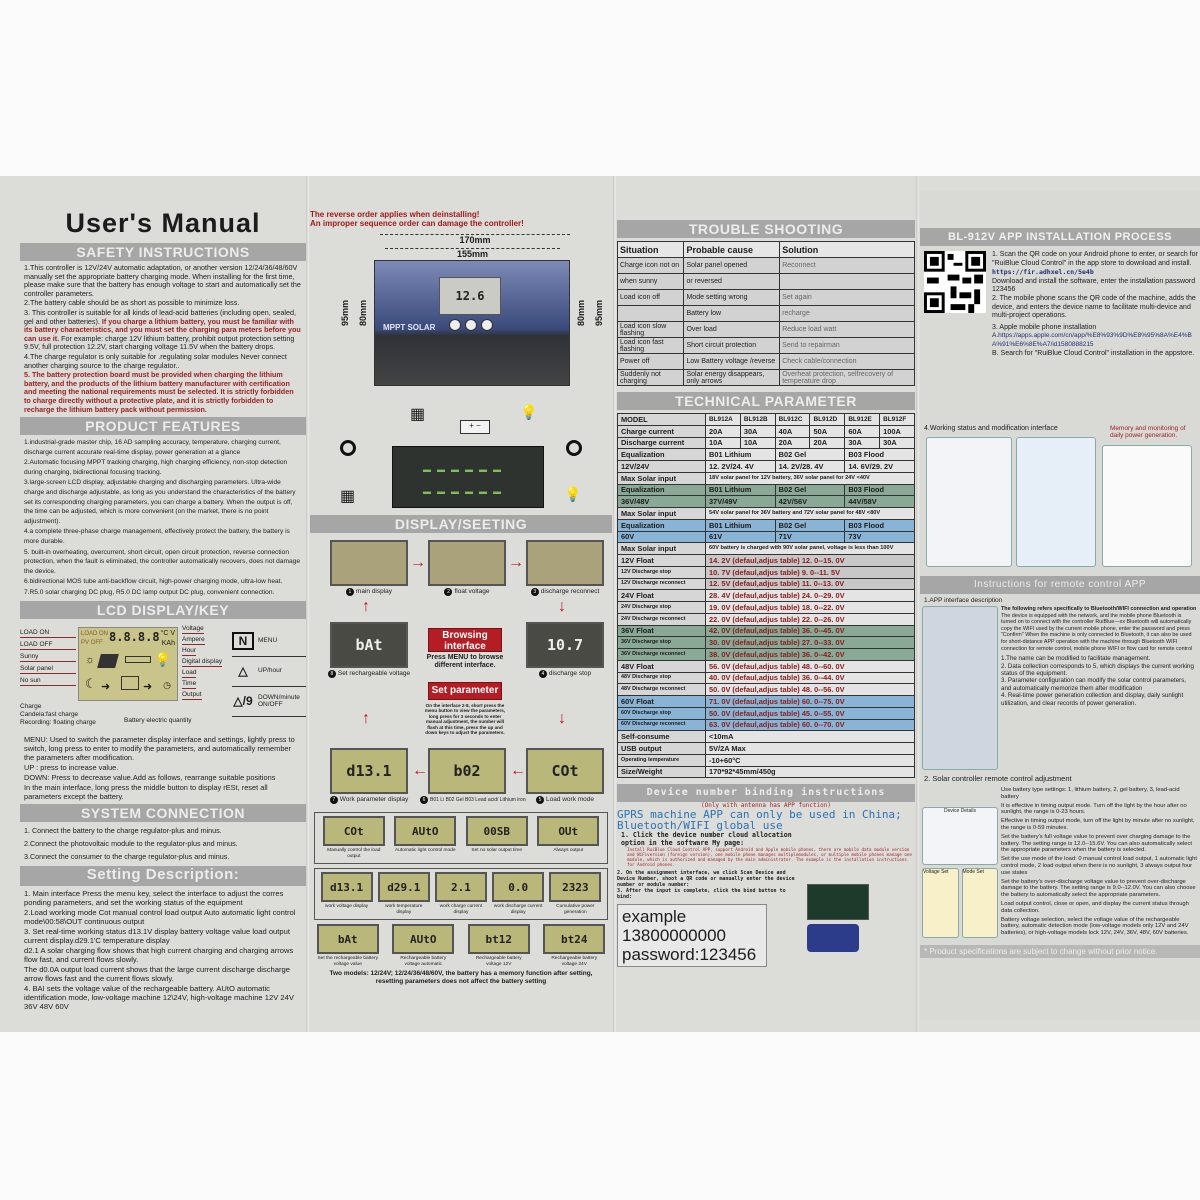 Image resolution: width=1200 pixels, height=1200 pixels. I want to click on app-step-3a: A., so click(995, 336).